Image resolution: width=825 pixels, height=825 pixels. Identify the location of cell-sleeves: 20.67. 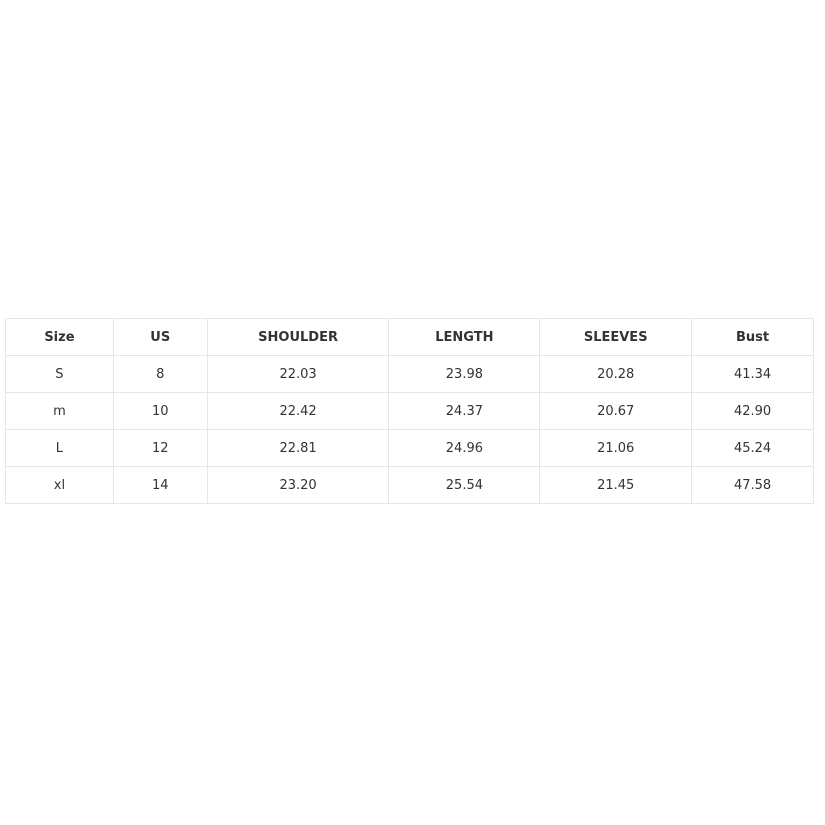
(616, 411).